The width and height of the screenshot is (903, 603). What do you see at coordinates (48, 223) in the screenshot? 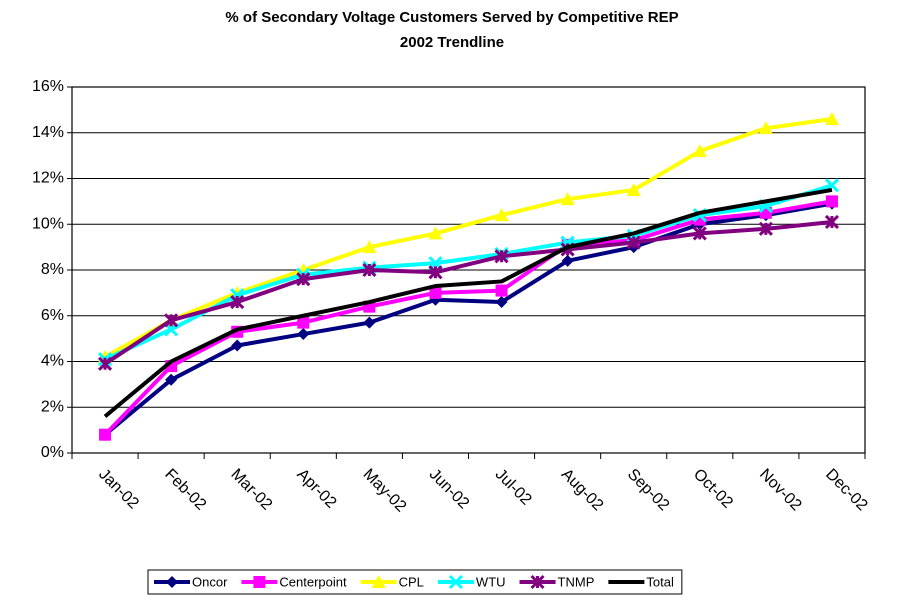
I see `y-tick-label: 10%` at bounding box center [48, 223].